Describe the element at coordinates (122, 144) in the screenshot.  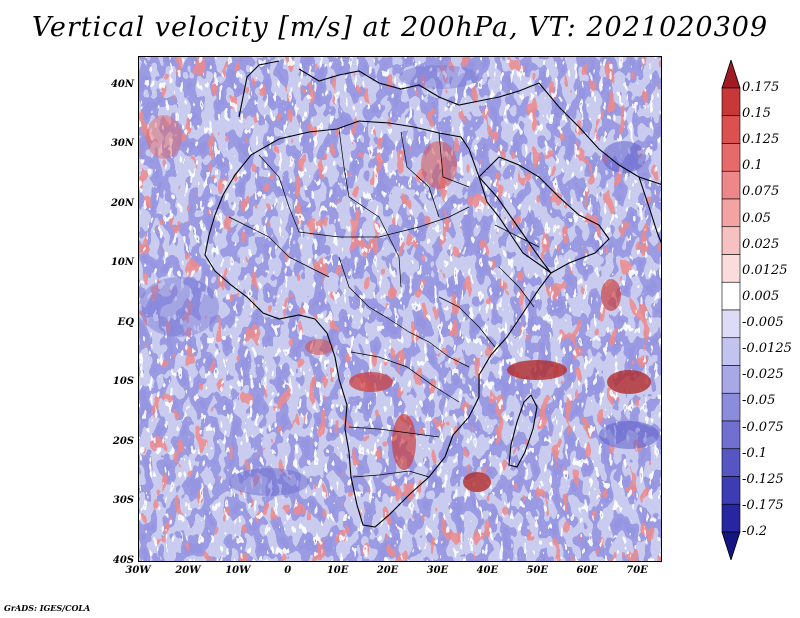
I see `lat-tick-label: 30N` at that location.